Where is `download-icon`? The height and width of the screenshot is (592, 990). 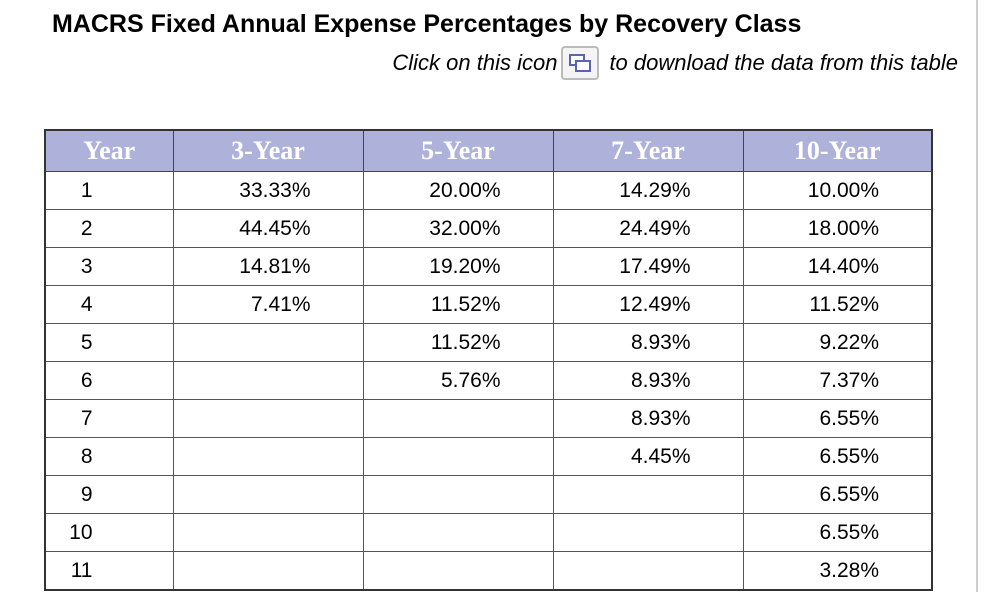
download-icon is located at coordinates (580, 63).